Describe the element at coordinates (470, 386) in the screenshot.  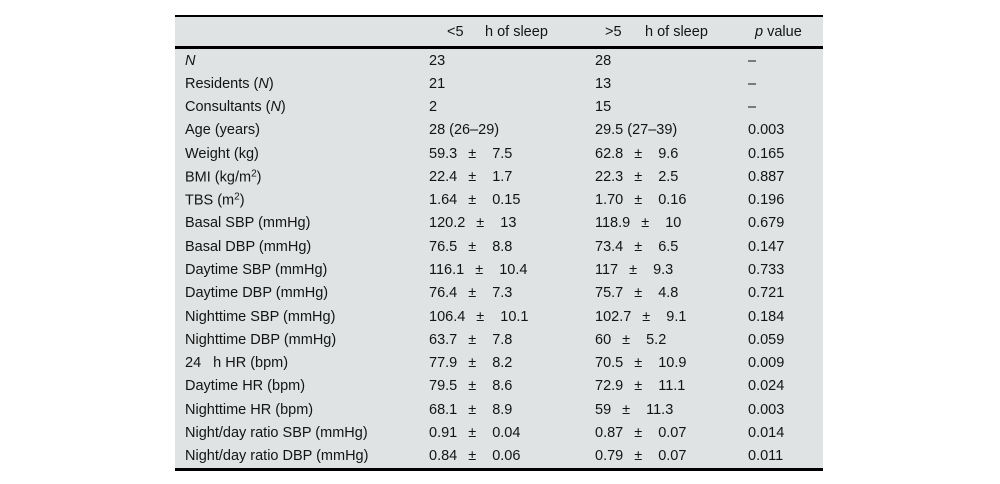
I see `stat-cell-under5h: 79.5 ±8.6` at that location.